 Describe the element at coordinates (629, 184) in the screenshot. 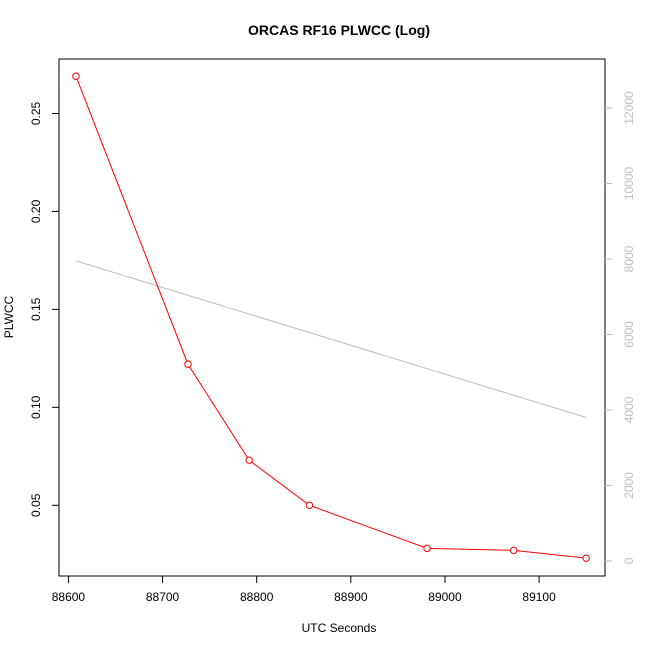

I see `y2-tick-label: 10000` at that location.